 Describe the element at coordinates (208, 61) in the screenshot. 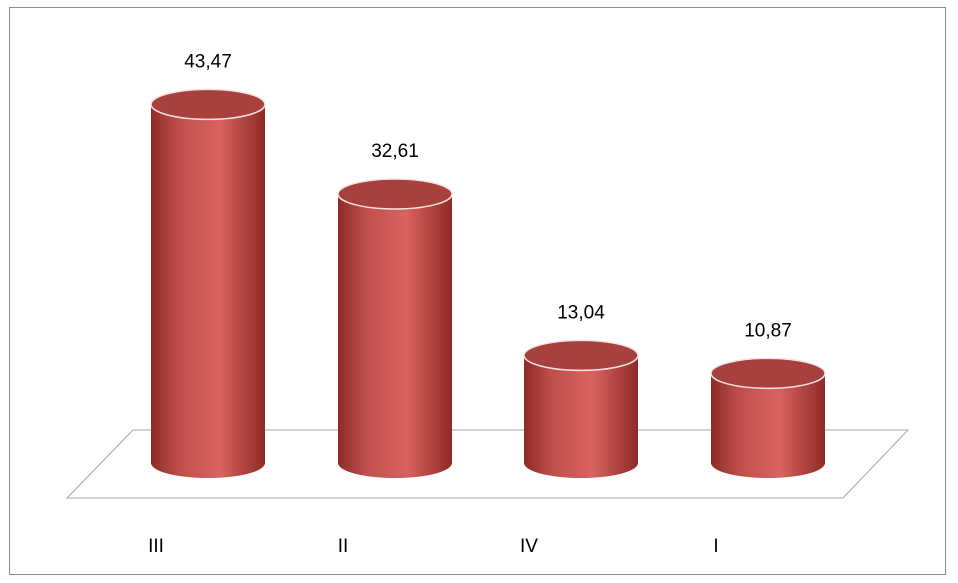

I see `data-label: 43,47` at that location.